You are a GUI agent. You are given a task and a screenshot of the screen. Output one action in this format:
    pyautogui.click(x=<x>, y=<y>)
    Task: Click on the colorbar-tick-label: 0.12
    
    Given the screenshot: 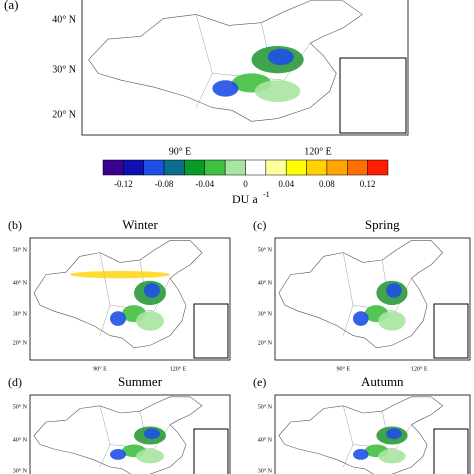 What is the action you would take?
    pyautogui.click(x=368, y=184)
    